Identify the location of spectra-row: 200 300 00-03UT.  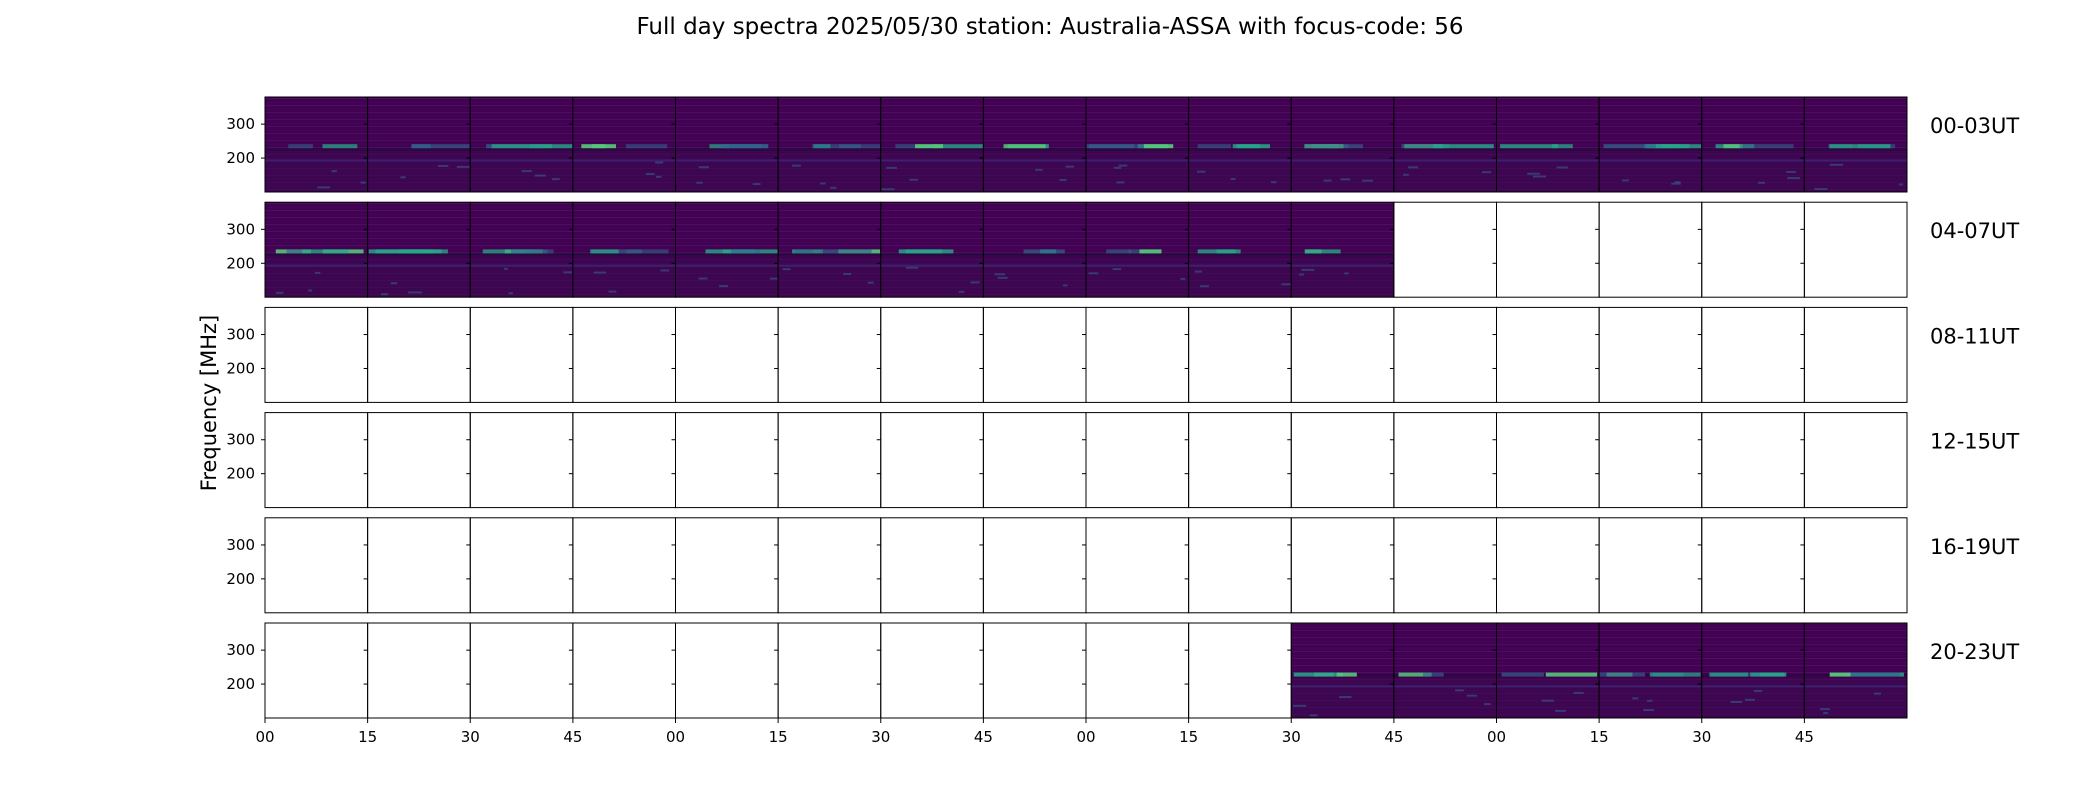
(1122, 144).